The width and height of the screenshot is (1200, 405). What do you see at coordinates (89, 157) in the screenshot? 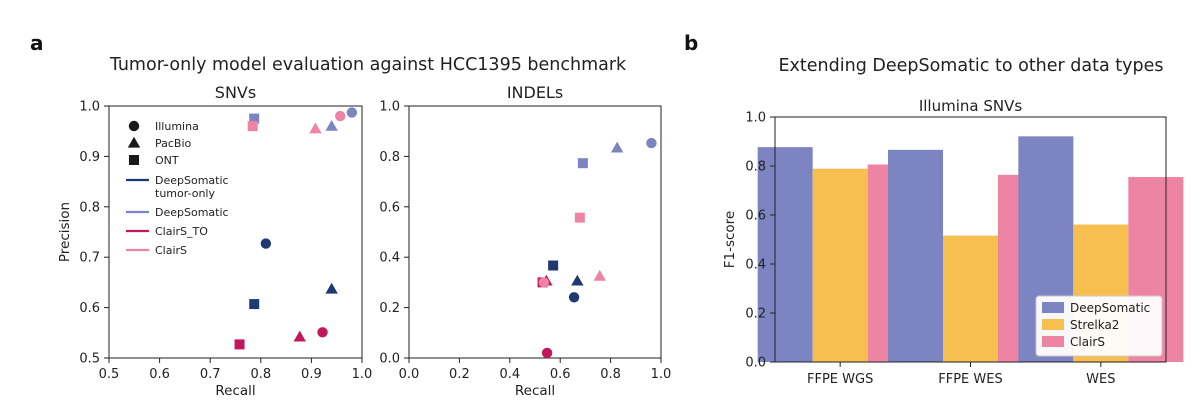
I see `y-tick-label: 0.9` at bounding box center [89, 157].